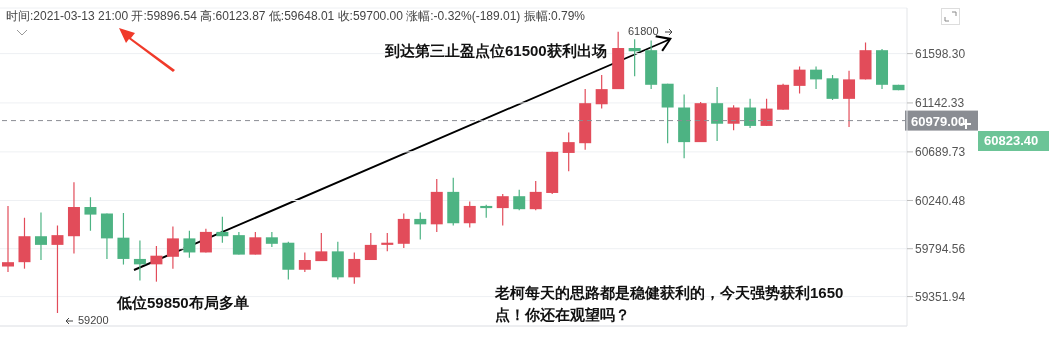  I want to click on text: 60823.40, so click(1013, 141).